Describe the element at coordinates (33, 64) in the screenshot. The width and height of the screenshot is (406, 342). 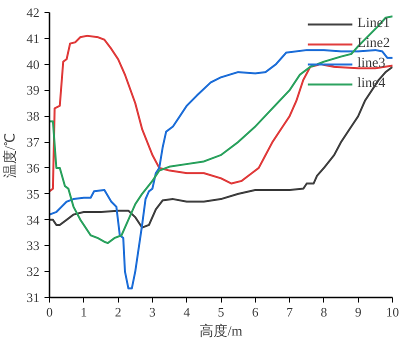
I see `y-tick-label: 40` at that location.